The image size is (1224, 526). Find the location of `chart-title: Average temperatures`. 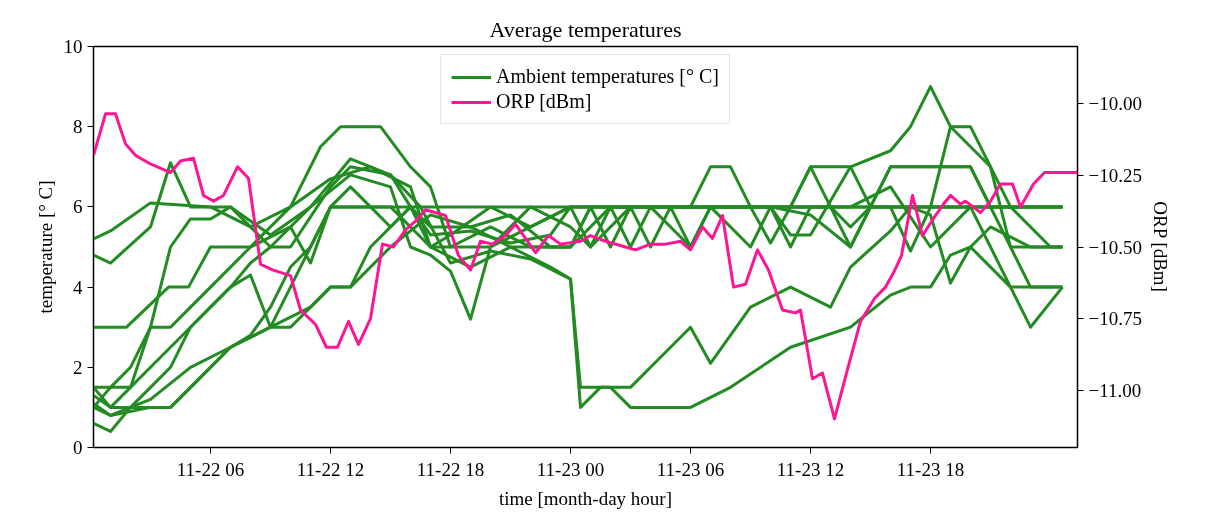

chart-title: Average temperatures is located at coordinates (585, 29).